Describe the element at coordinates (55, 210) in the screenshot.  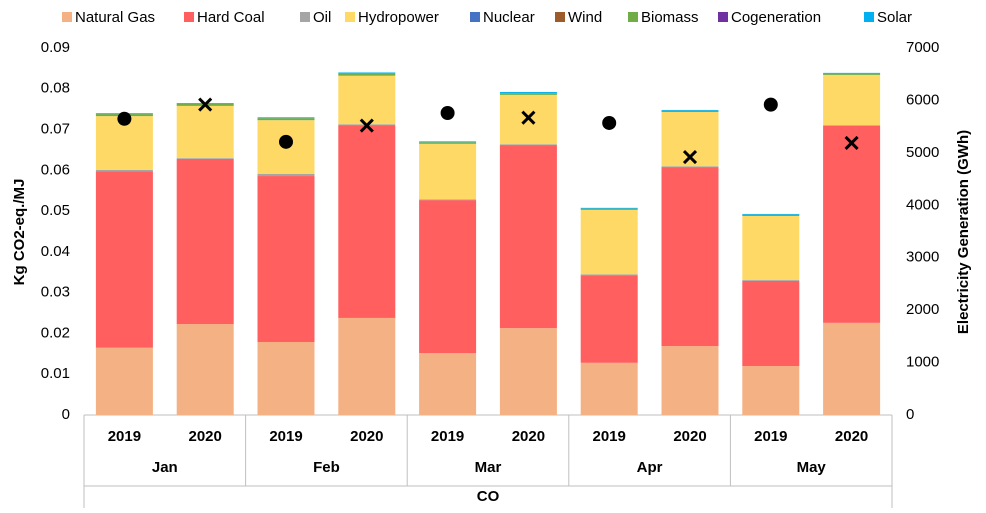
I see `y-tick-label: 0.05` at that location.